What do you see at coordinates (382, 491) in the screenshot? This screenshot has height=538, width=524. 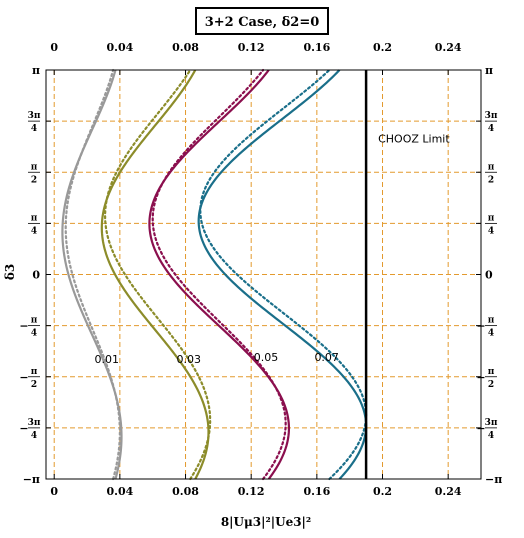 I see `x-tick-label-bottom-5: 0.2` at bounding box center [382, 491].